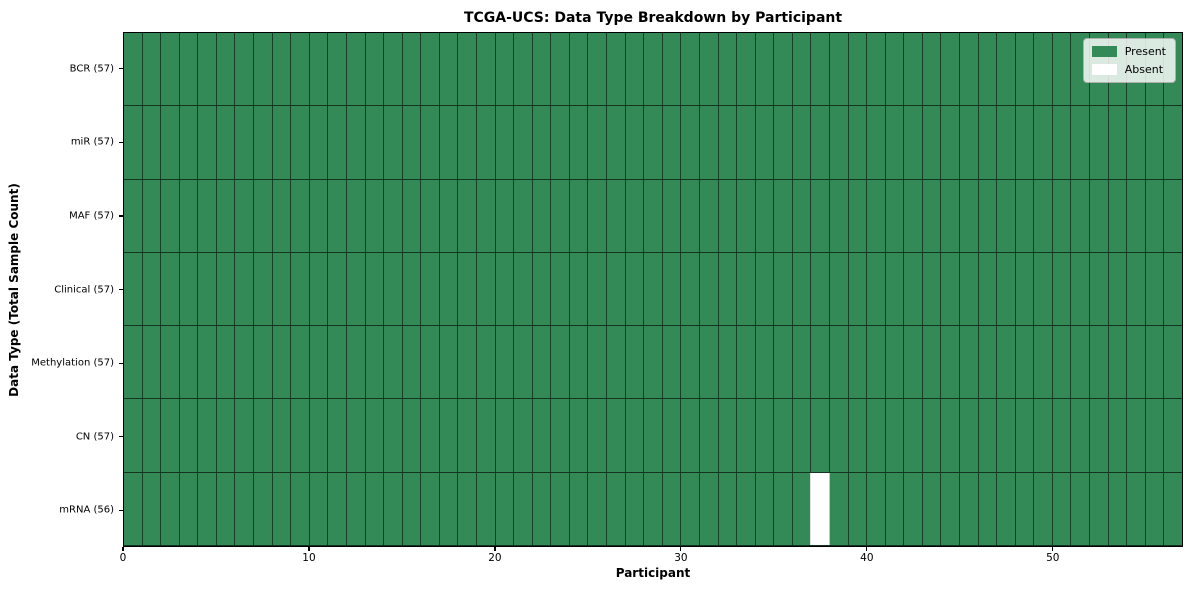 The width and height of the screenshot is (1200, 600). I want to click on heatmap-cell-CN-54-present, so click(1136, 435).